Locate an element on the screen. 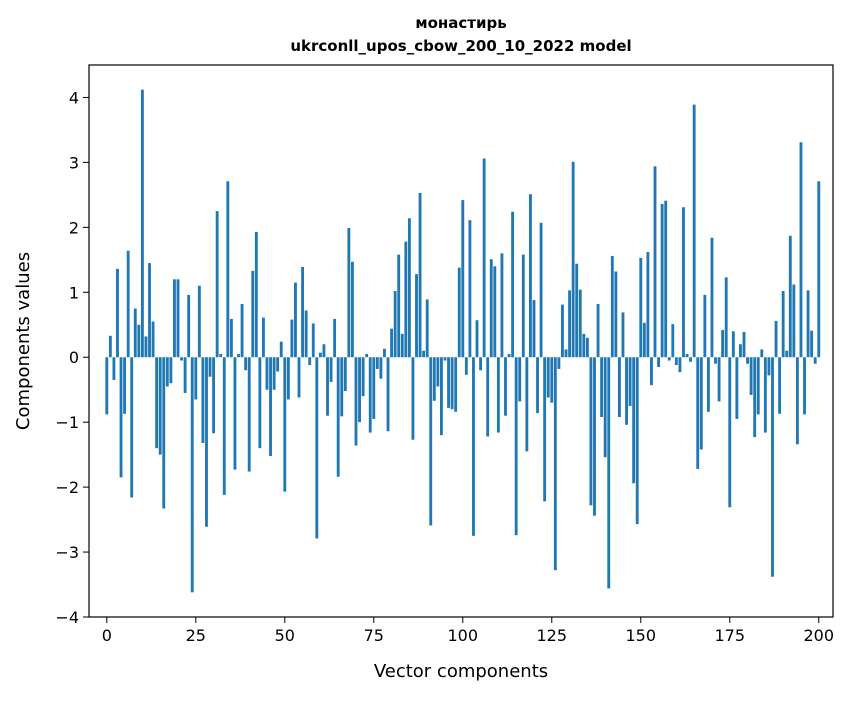 The image size is (847, 701). y-tick-label: 1 is located at coordinates (74, 292).